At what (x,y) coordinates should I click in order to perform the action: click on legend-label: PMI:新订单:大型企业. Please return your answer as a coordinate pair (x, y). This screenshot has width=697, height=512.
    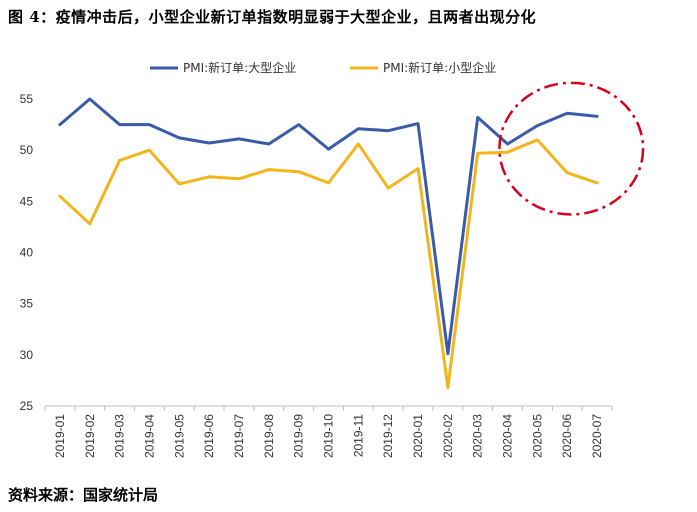
    Looking at the image, I should click on (239, 67).